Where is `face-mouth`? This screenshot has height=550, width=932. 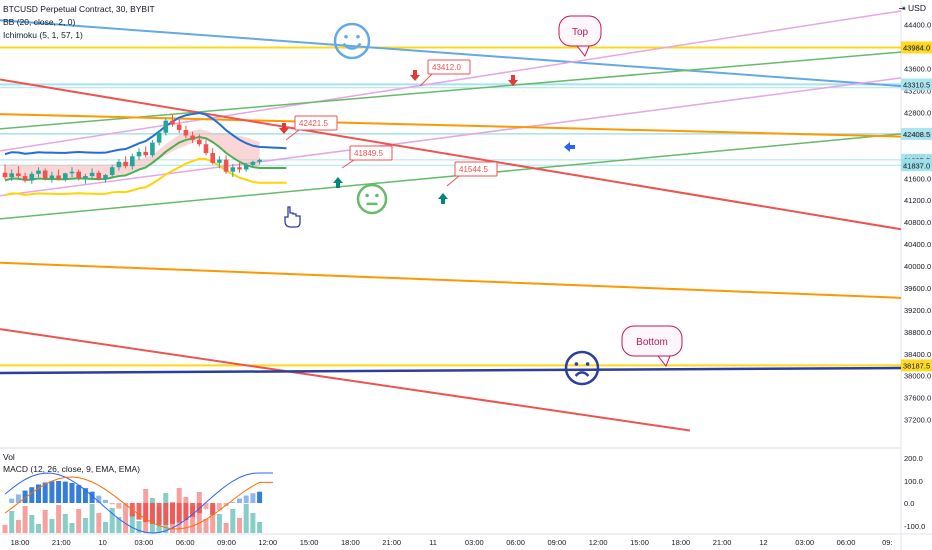 face-mouth is located at coordinates (582, 374).